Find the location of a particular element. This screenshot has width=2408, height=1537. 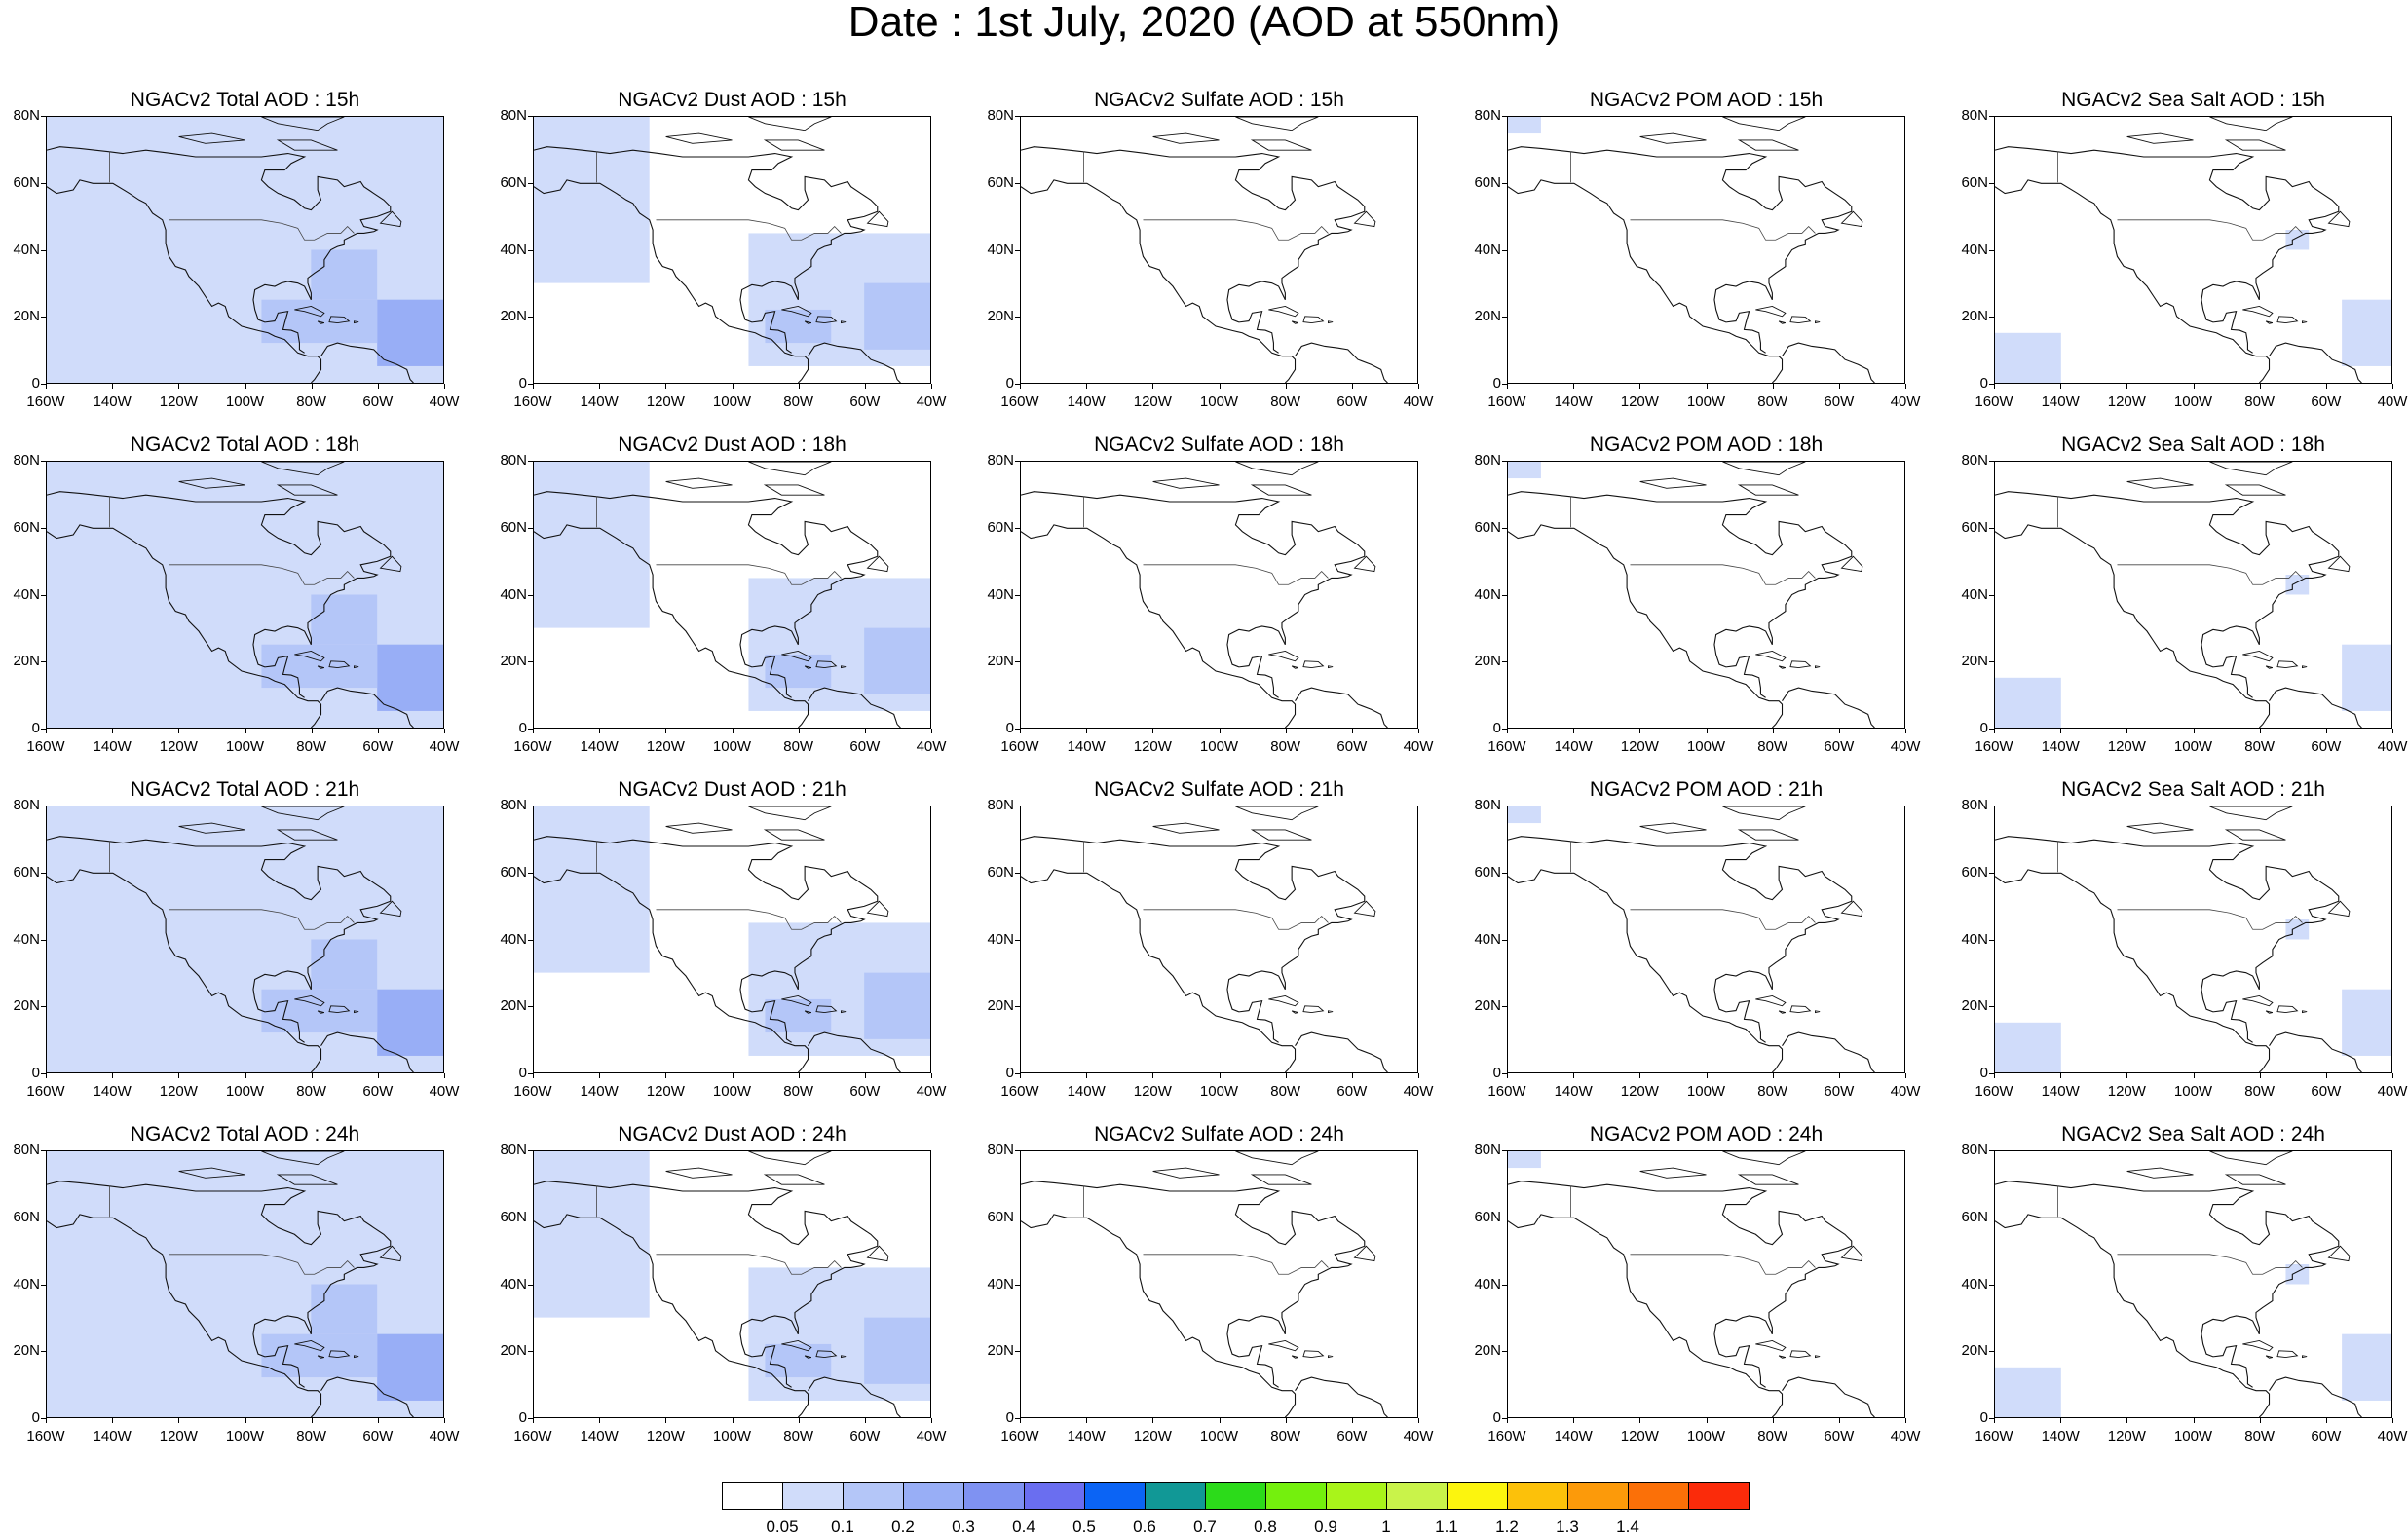

panel-title: NGACv2 POM AOD : 15h is located at coordinates (1706, 100).